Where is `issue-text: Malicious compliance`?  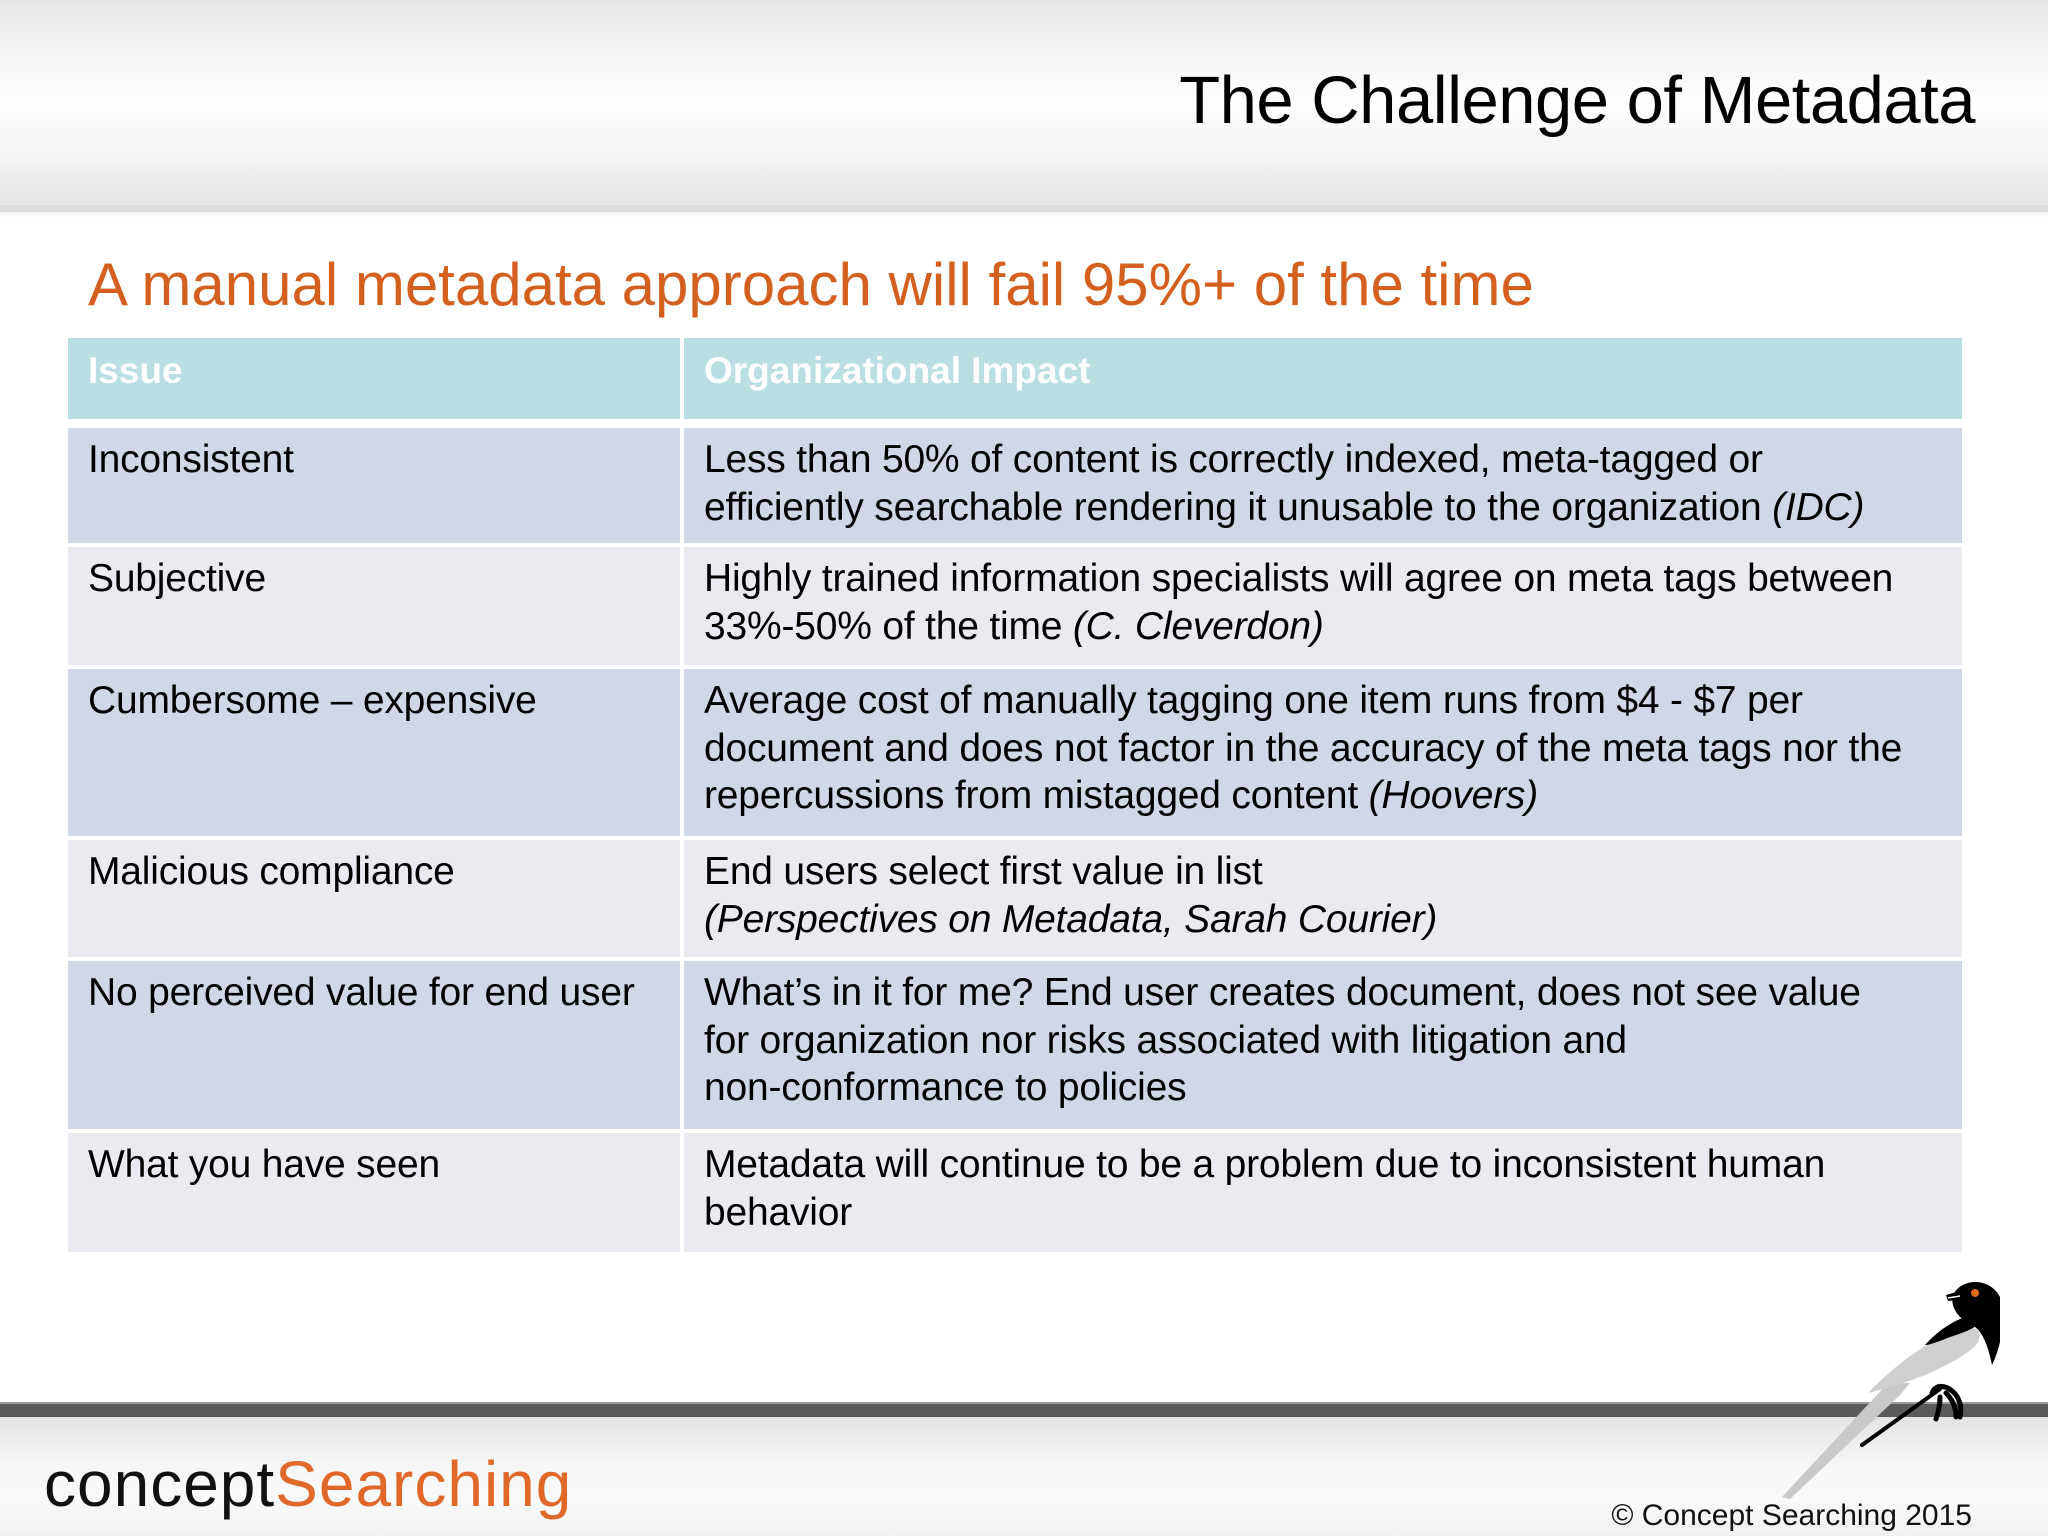 issue-text: Malicious compliance is located at coordinates (271, 871).